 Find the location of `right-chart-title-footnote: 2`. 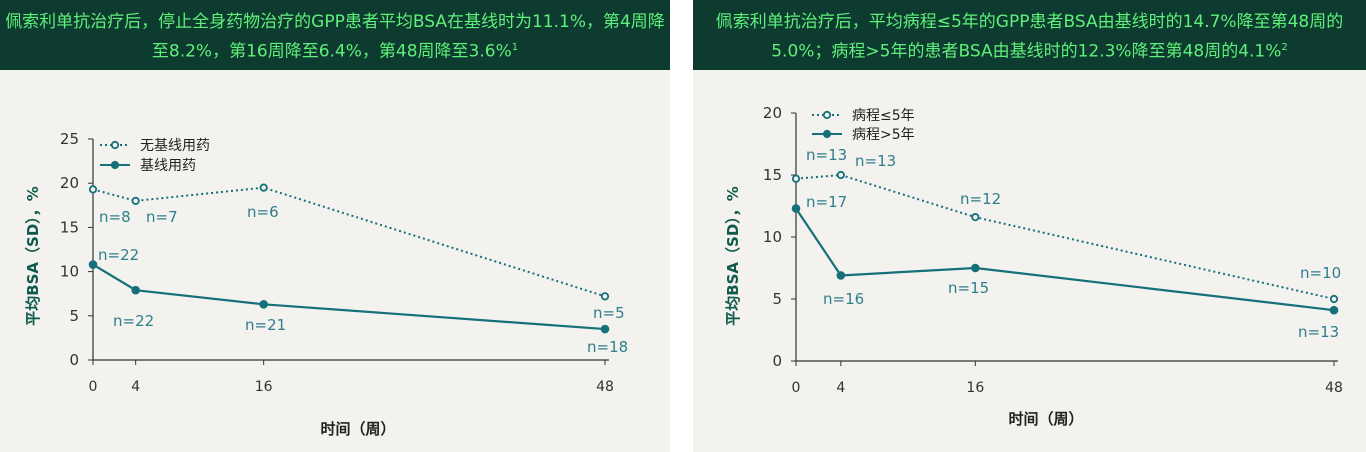

right-chart-title-footnote: 2 is located at coordinates (1284, 47).